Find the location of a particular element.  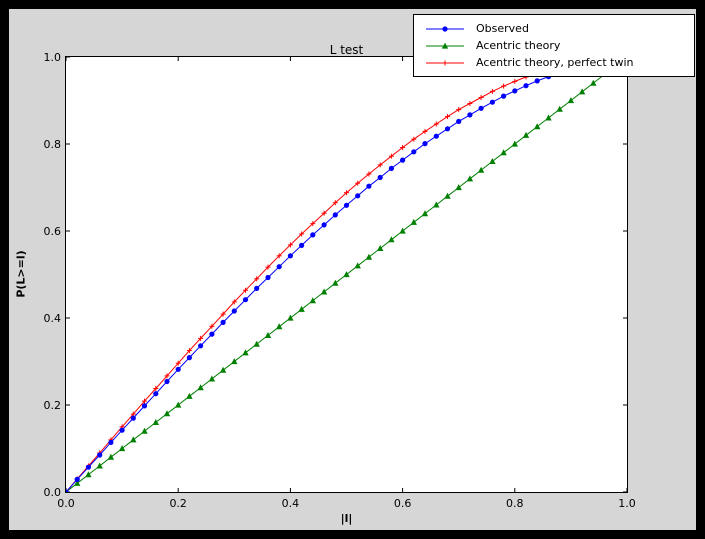

chart-title: L test is located at coordinates (346, 50).